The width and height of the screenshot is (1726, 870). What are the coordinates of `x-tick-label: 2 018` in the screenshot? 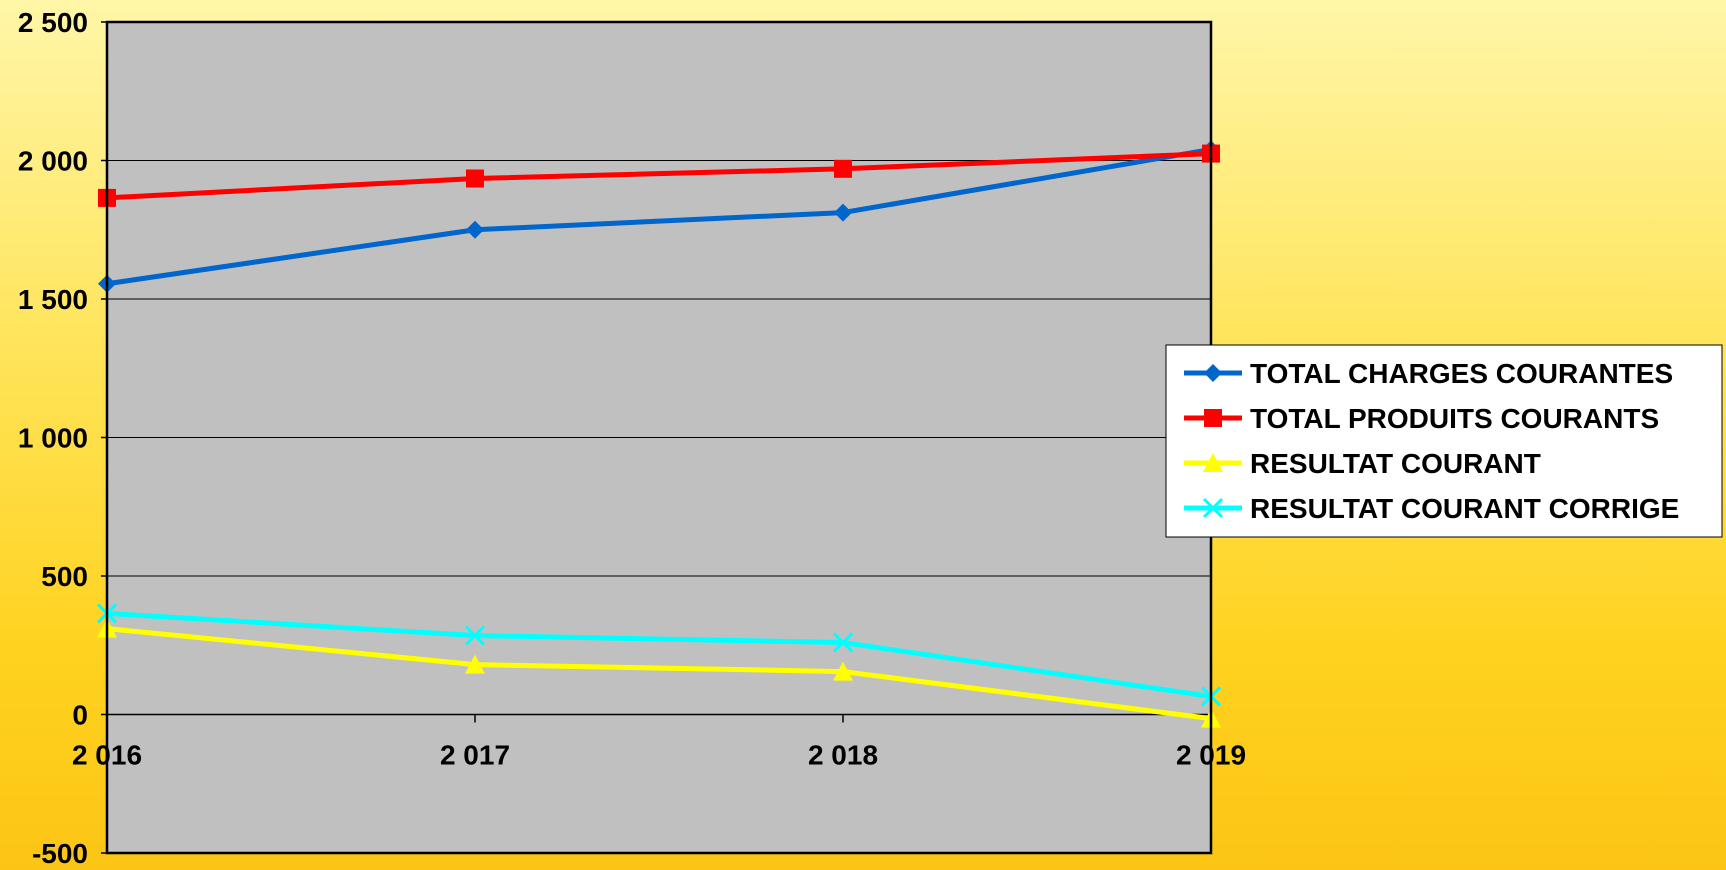 It's located at (843, 755).